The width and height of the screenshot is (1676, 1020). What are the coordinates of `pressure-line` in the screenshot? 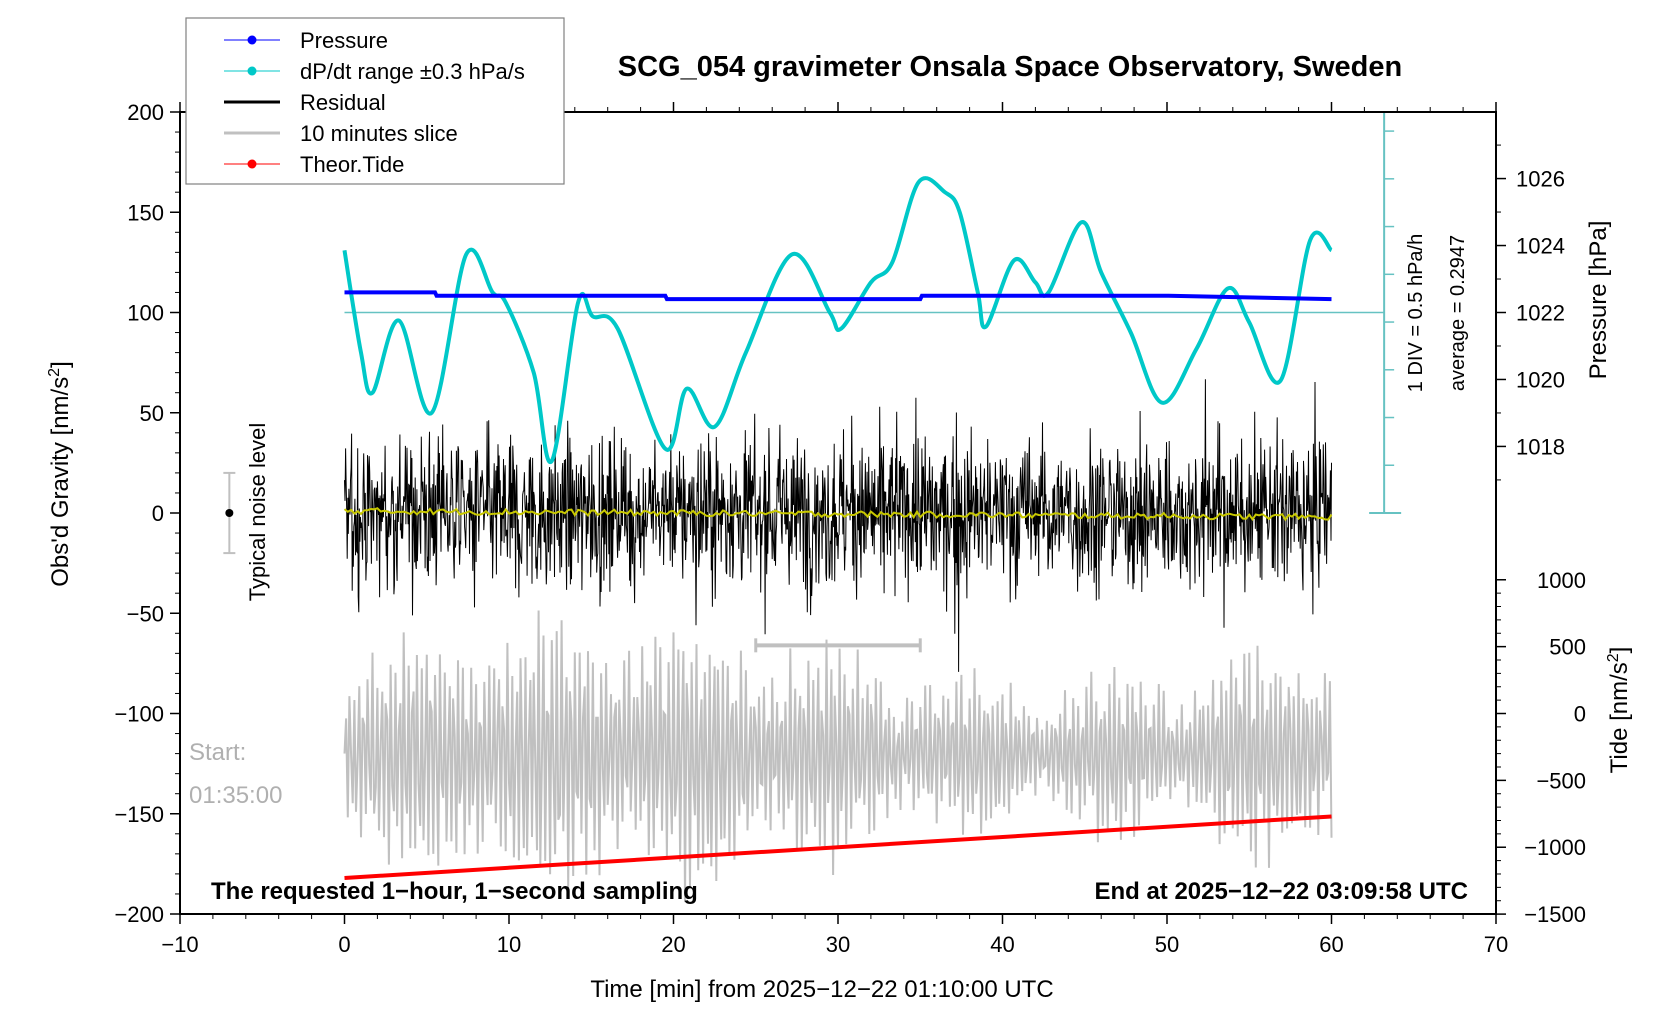 It's located at (838, 296).